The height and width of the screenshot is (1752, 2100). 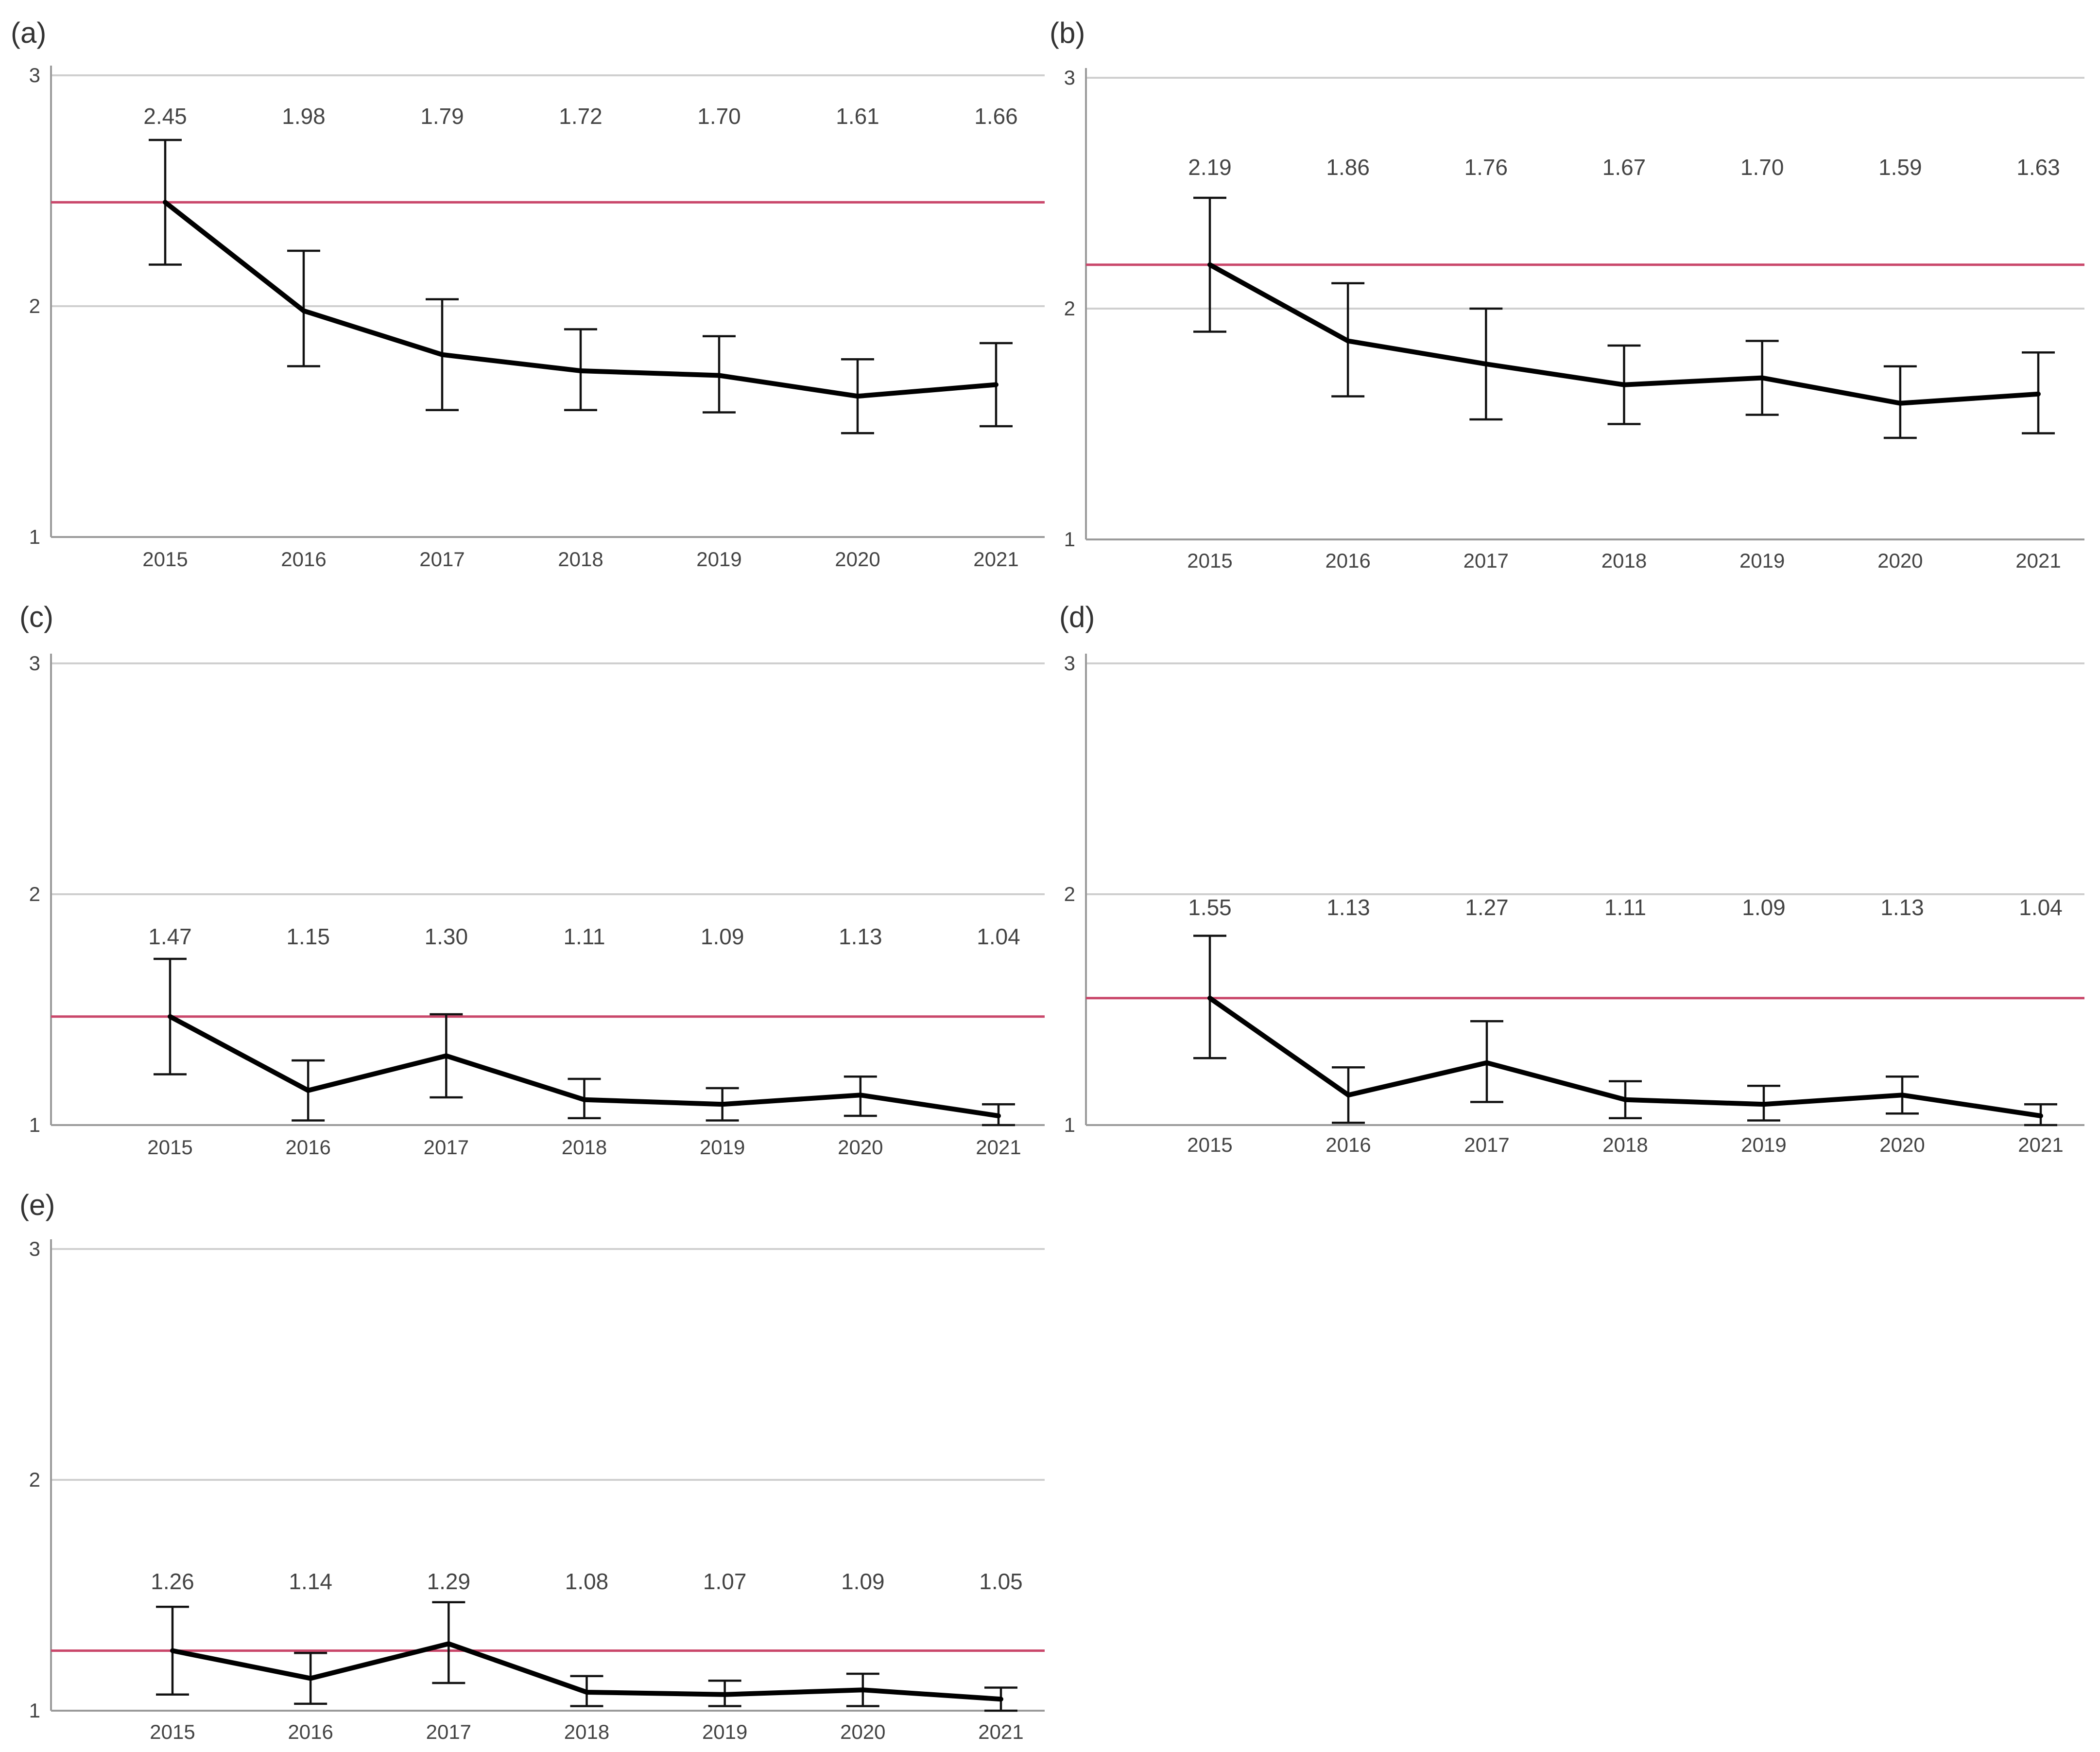 I want to click on data-label: 1.79, so click(x=442, y=116).